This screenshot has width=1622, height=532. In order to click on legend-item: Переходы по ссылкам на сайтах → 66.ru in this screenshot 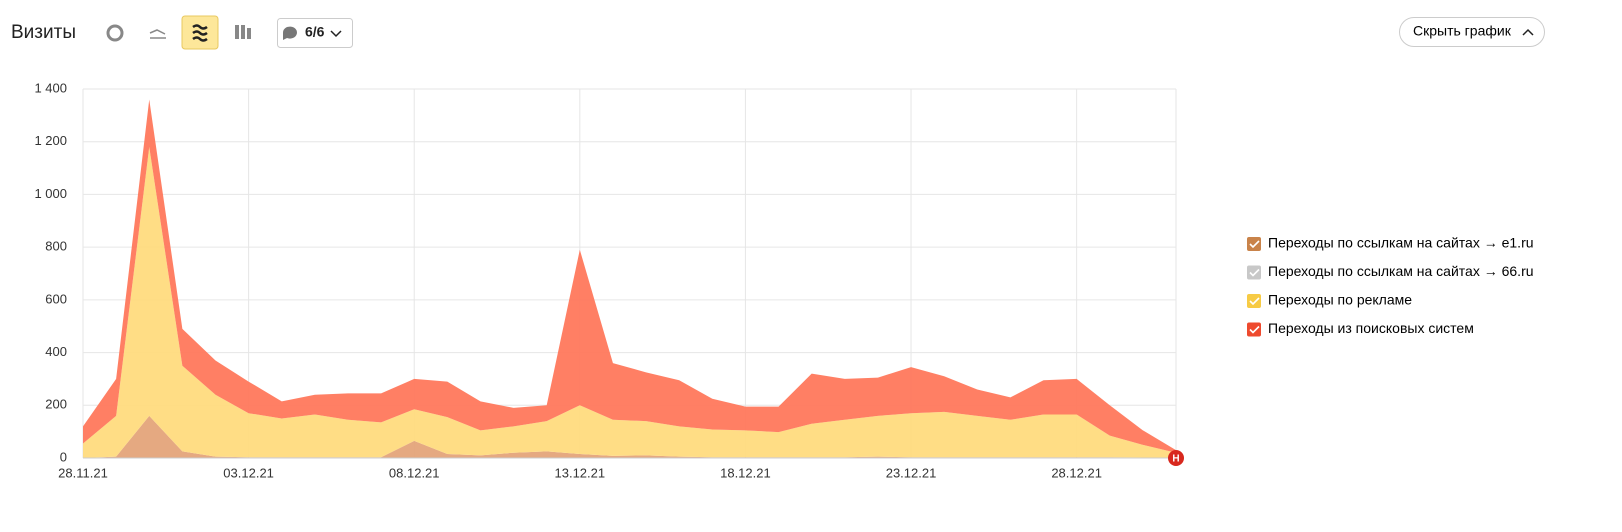, I will do `click(1390, 271)`.